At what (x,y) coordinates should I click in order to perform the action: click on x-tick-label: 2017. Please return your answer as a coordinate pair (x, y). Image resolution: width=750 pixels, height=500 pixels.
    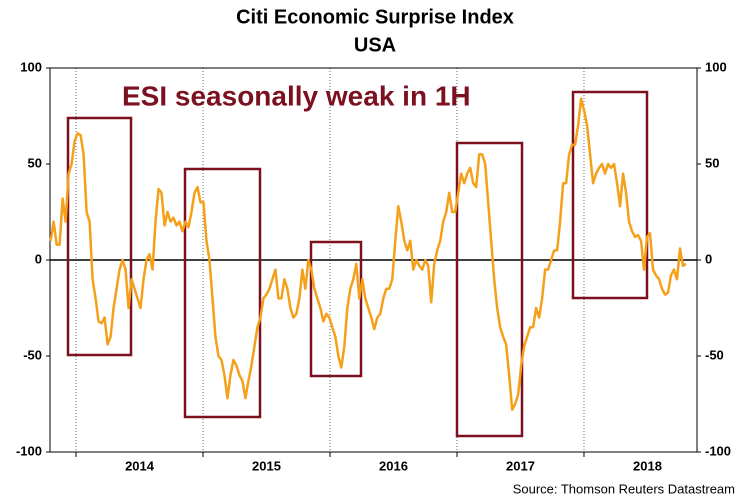
    Looking at the image, I should click on (520, 465).